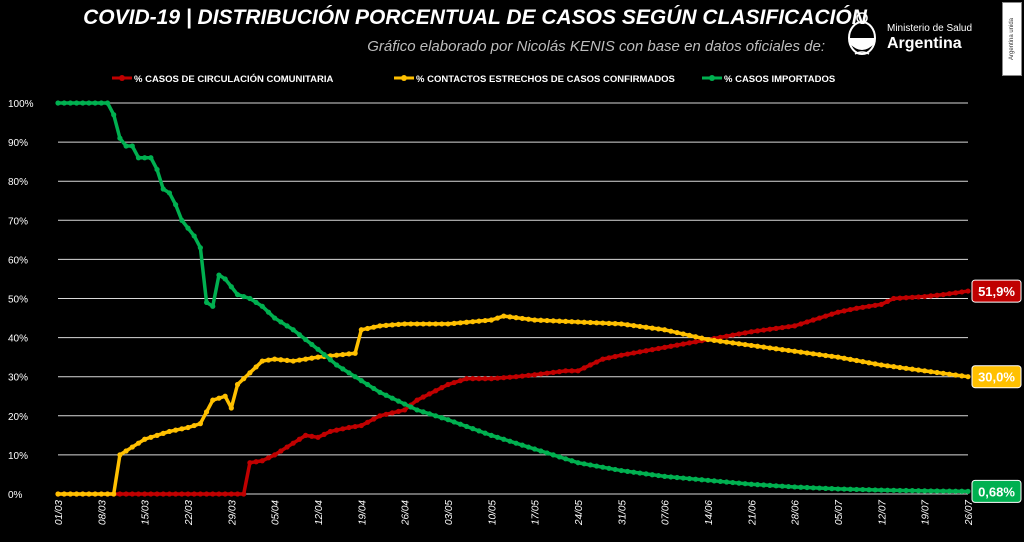 The image size is (1024, 542). What do you see at coordinates (996, 291) in the screenshot?
I see `end-label-box` at bounding box center [996, 291].